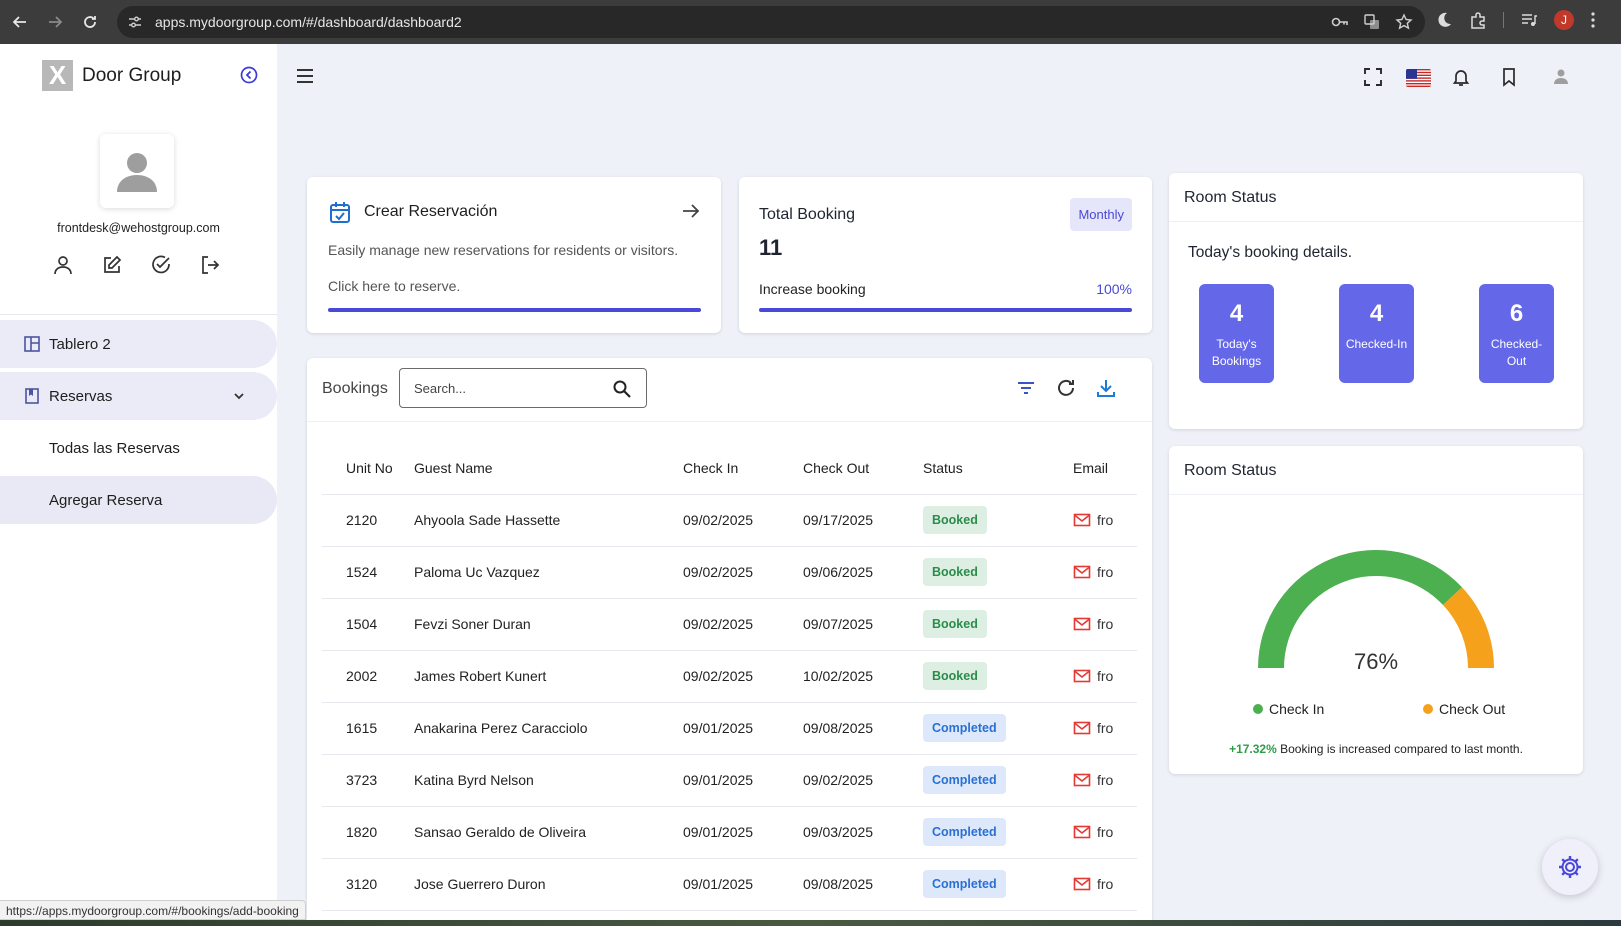 This screenshot has width=1621, height=926. What do you see at coordinates (249, 75) in the screenshot?
I see `collapse-sidebar-icon` at bounding box center [249, 75].